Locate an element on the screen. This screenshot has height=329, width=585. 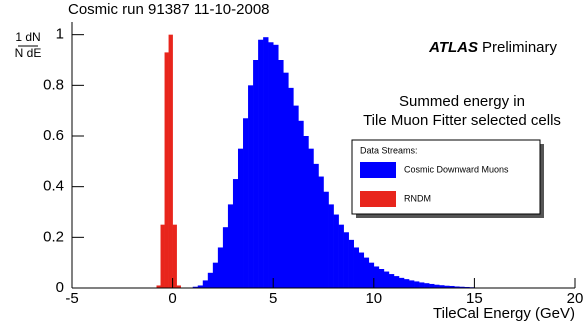
x-tick-label: 5 is located at coordinates (273, 298).